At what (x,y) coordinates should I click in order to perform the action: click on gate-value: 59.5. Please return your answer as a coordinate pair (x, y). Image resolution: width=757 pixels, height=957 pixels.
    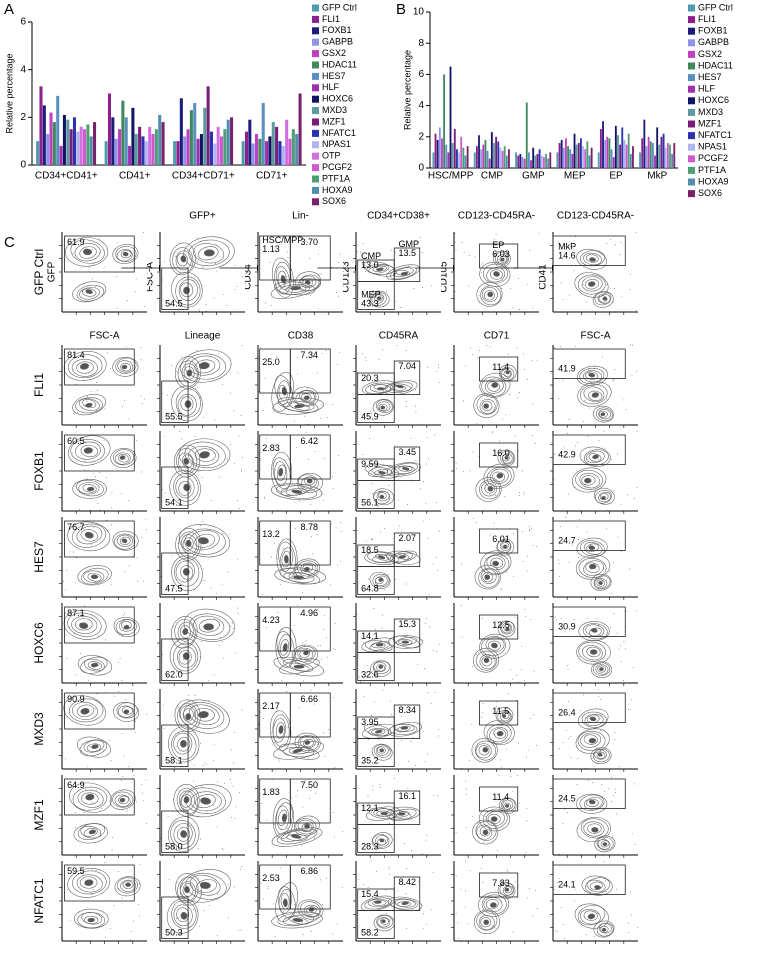
    Looking at the image, I should click on (76, 871).